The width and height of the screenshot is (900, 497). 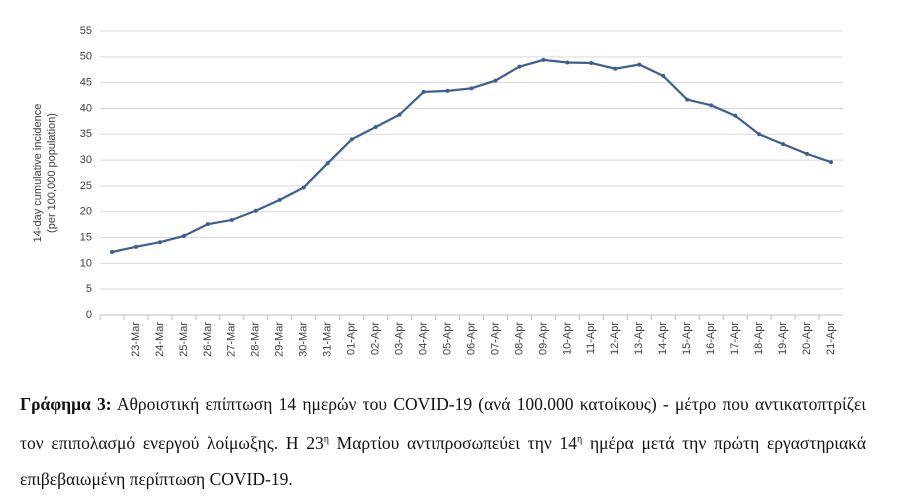 I want to click on y-tick-label: 30, so click(x=86, y=160).